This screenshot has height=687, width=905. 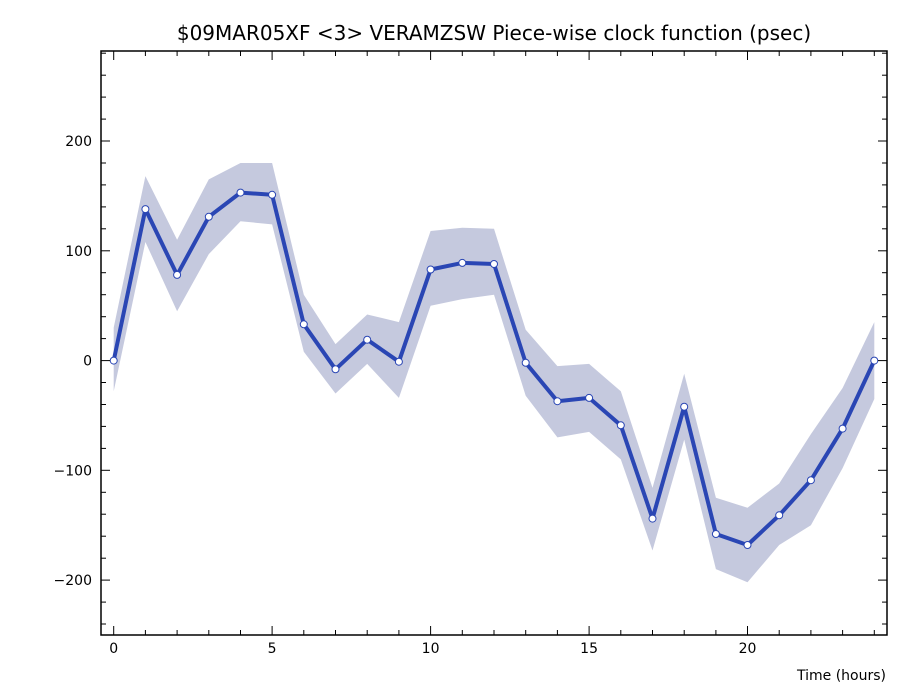 What do you see at coordinates (431, 649) in the screenshot?
I see `x-tick-label: 10` at bounding box center [431, 649].